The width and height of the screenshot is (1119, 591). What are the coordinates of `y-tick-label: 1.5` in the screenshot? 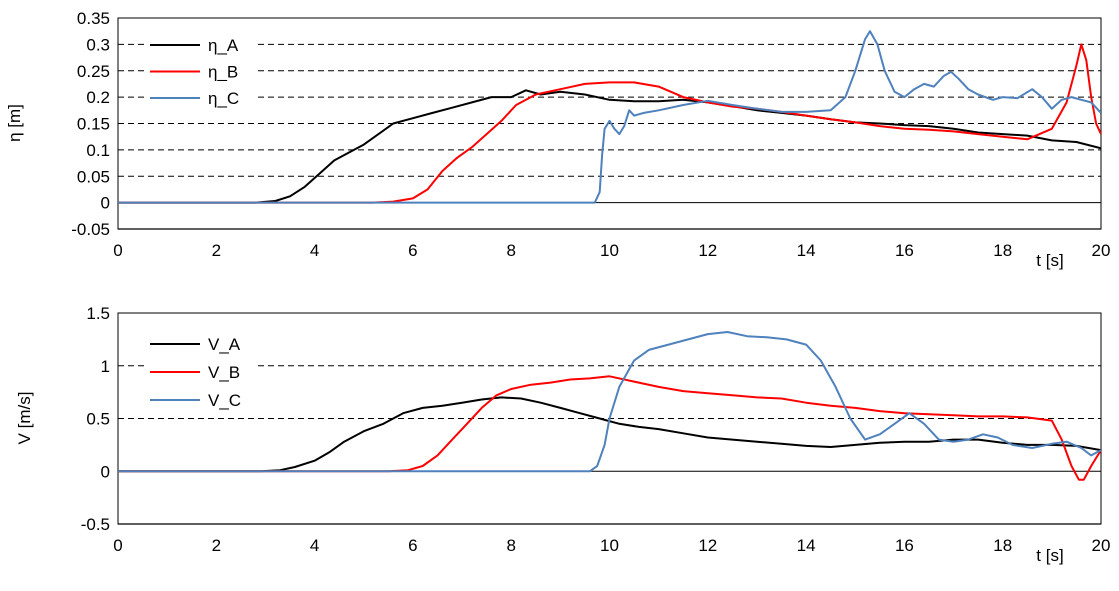 It's located at (98, 313).